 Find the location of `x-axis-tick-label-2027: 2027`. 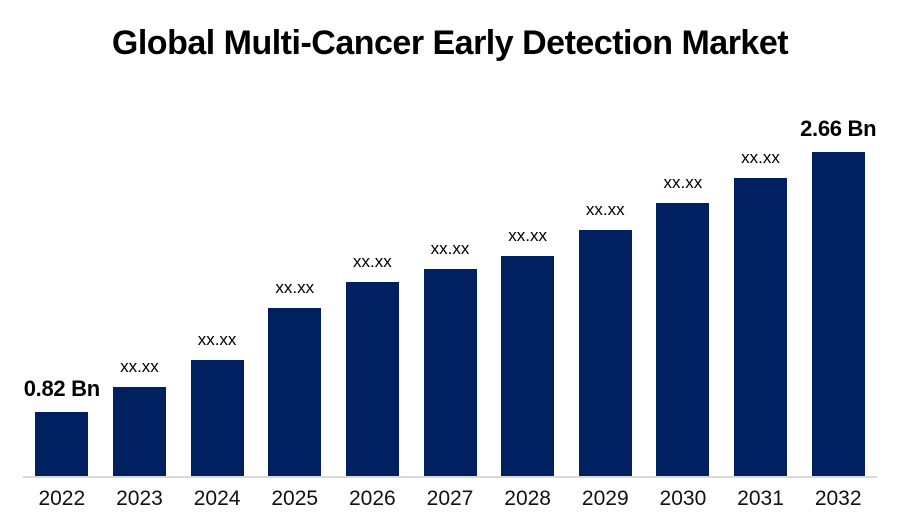

x-axis-tick-label-2027: 2027 is located at coordinates (450, 498).